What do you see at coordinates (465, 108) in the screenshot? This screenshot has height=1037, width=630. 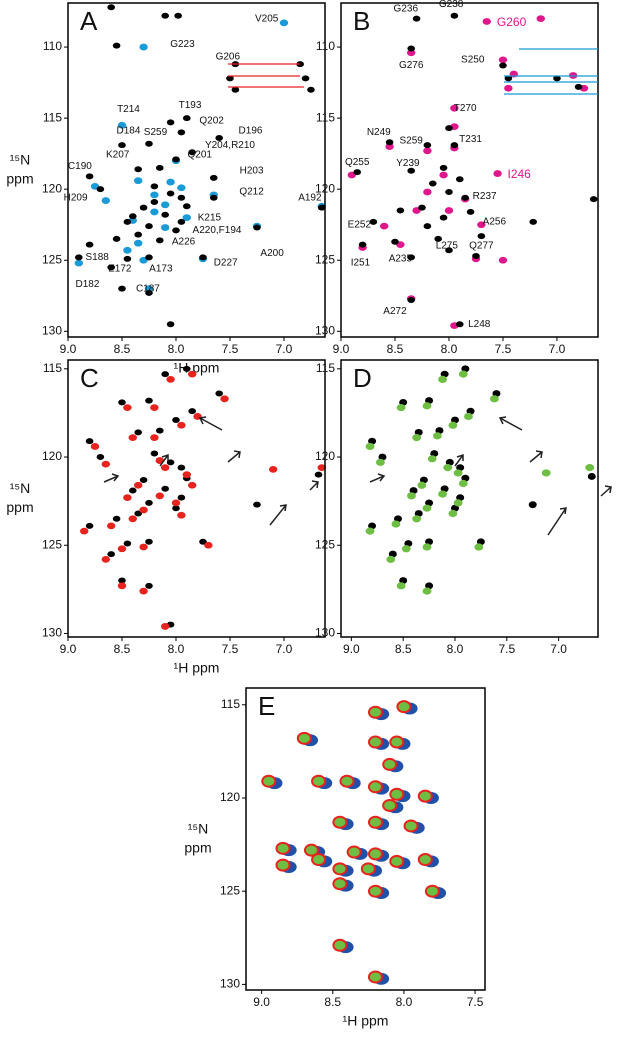 I see `peak-label: T270` at bounding box center [465, 108].